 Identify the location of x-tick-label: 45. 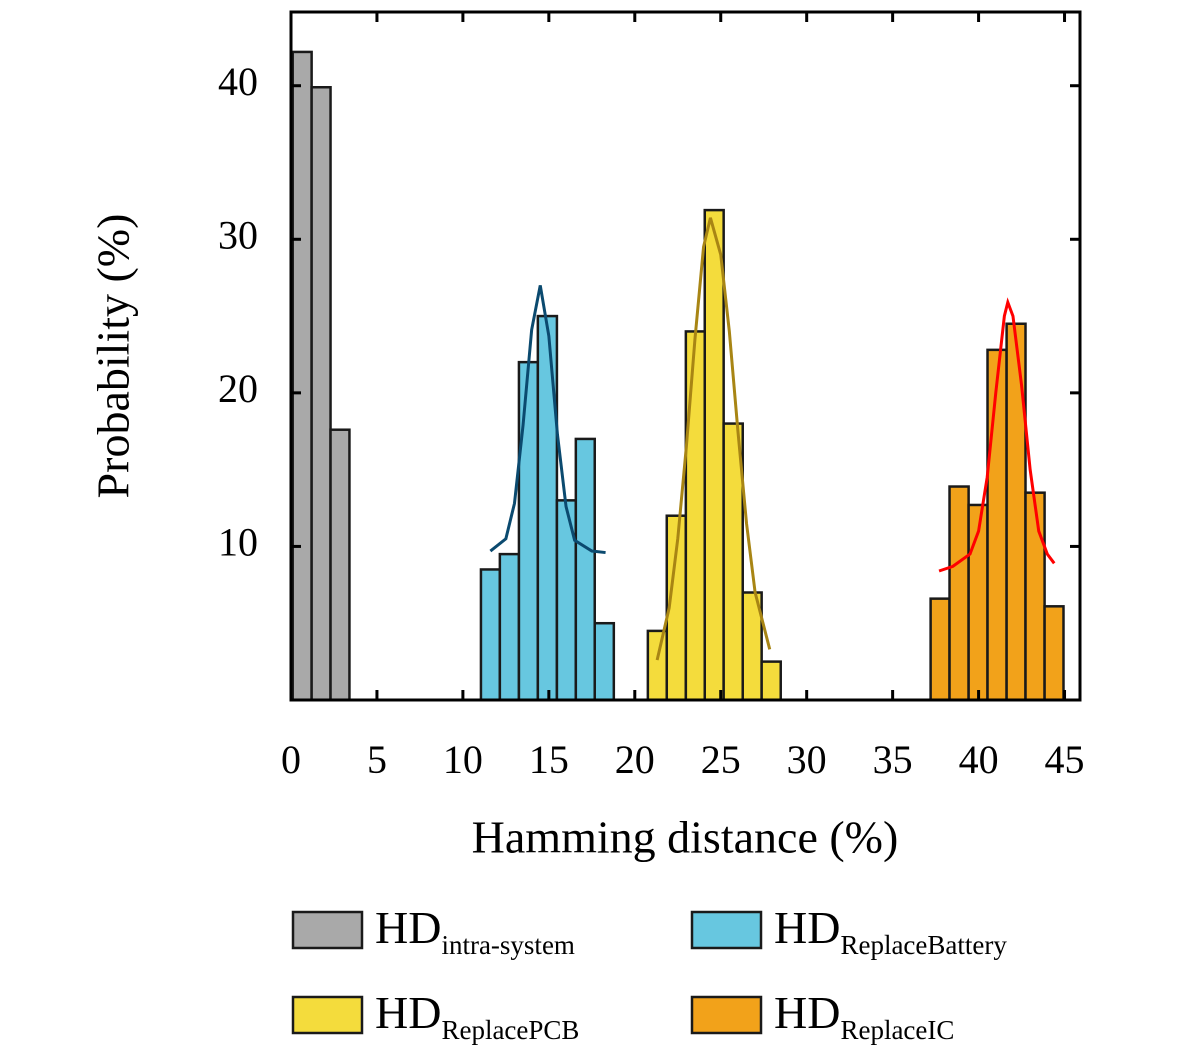
(1065, 759).